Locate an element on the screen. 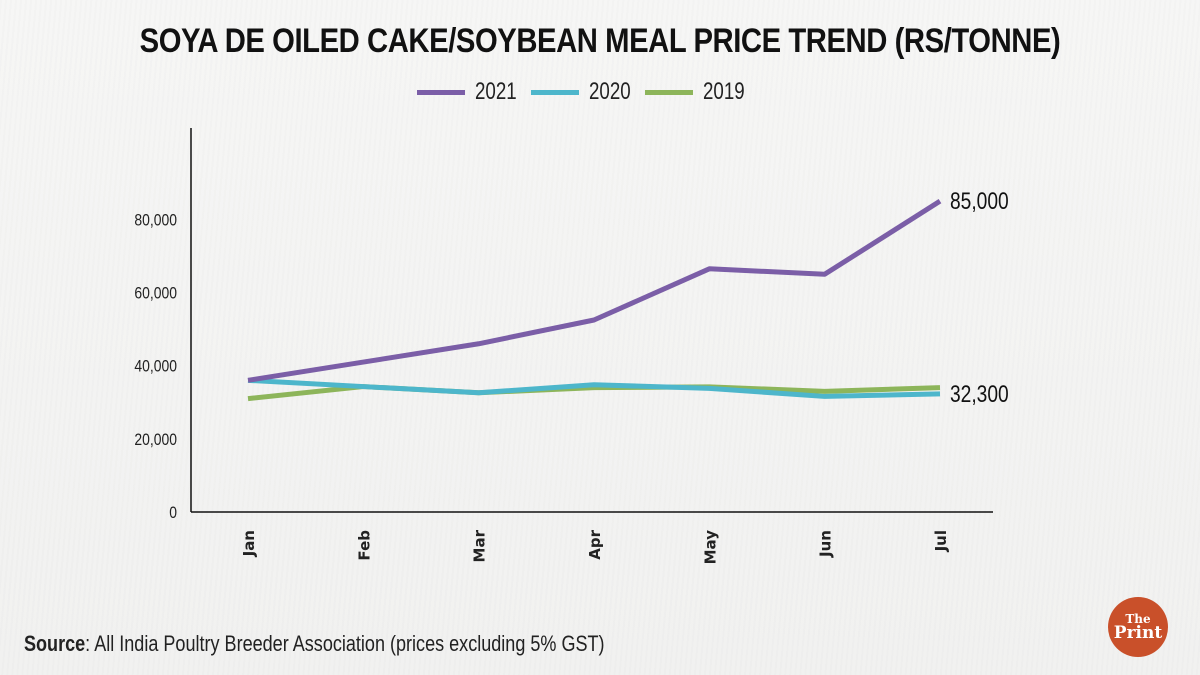  legend-swatch-2021 is located at coordinates (441, 92).